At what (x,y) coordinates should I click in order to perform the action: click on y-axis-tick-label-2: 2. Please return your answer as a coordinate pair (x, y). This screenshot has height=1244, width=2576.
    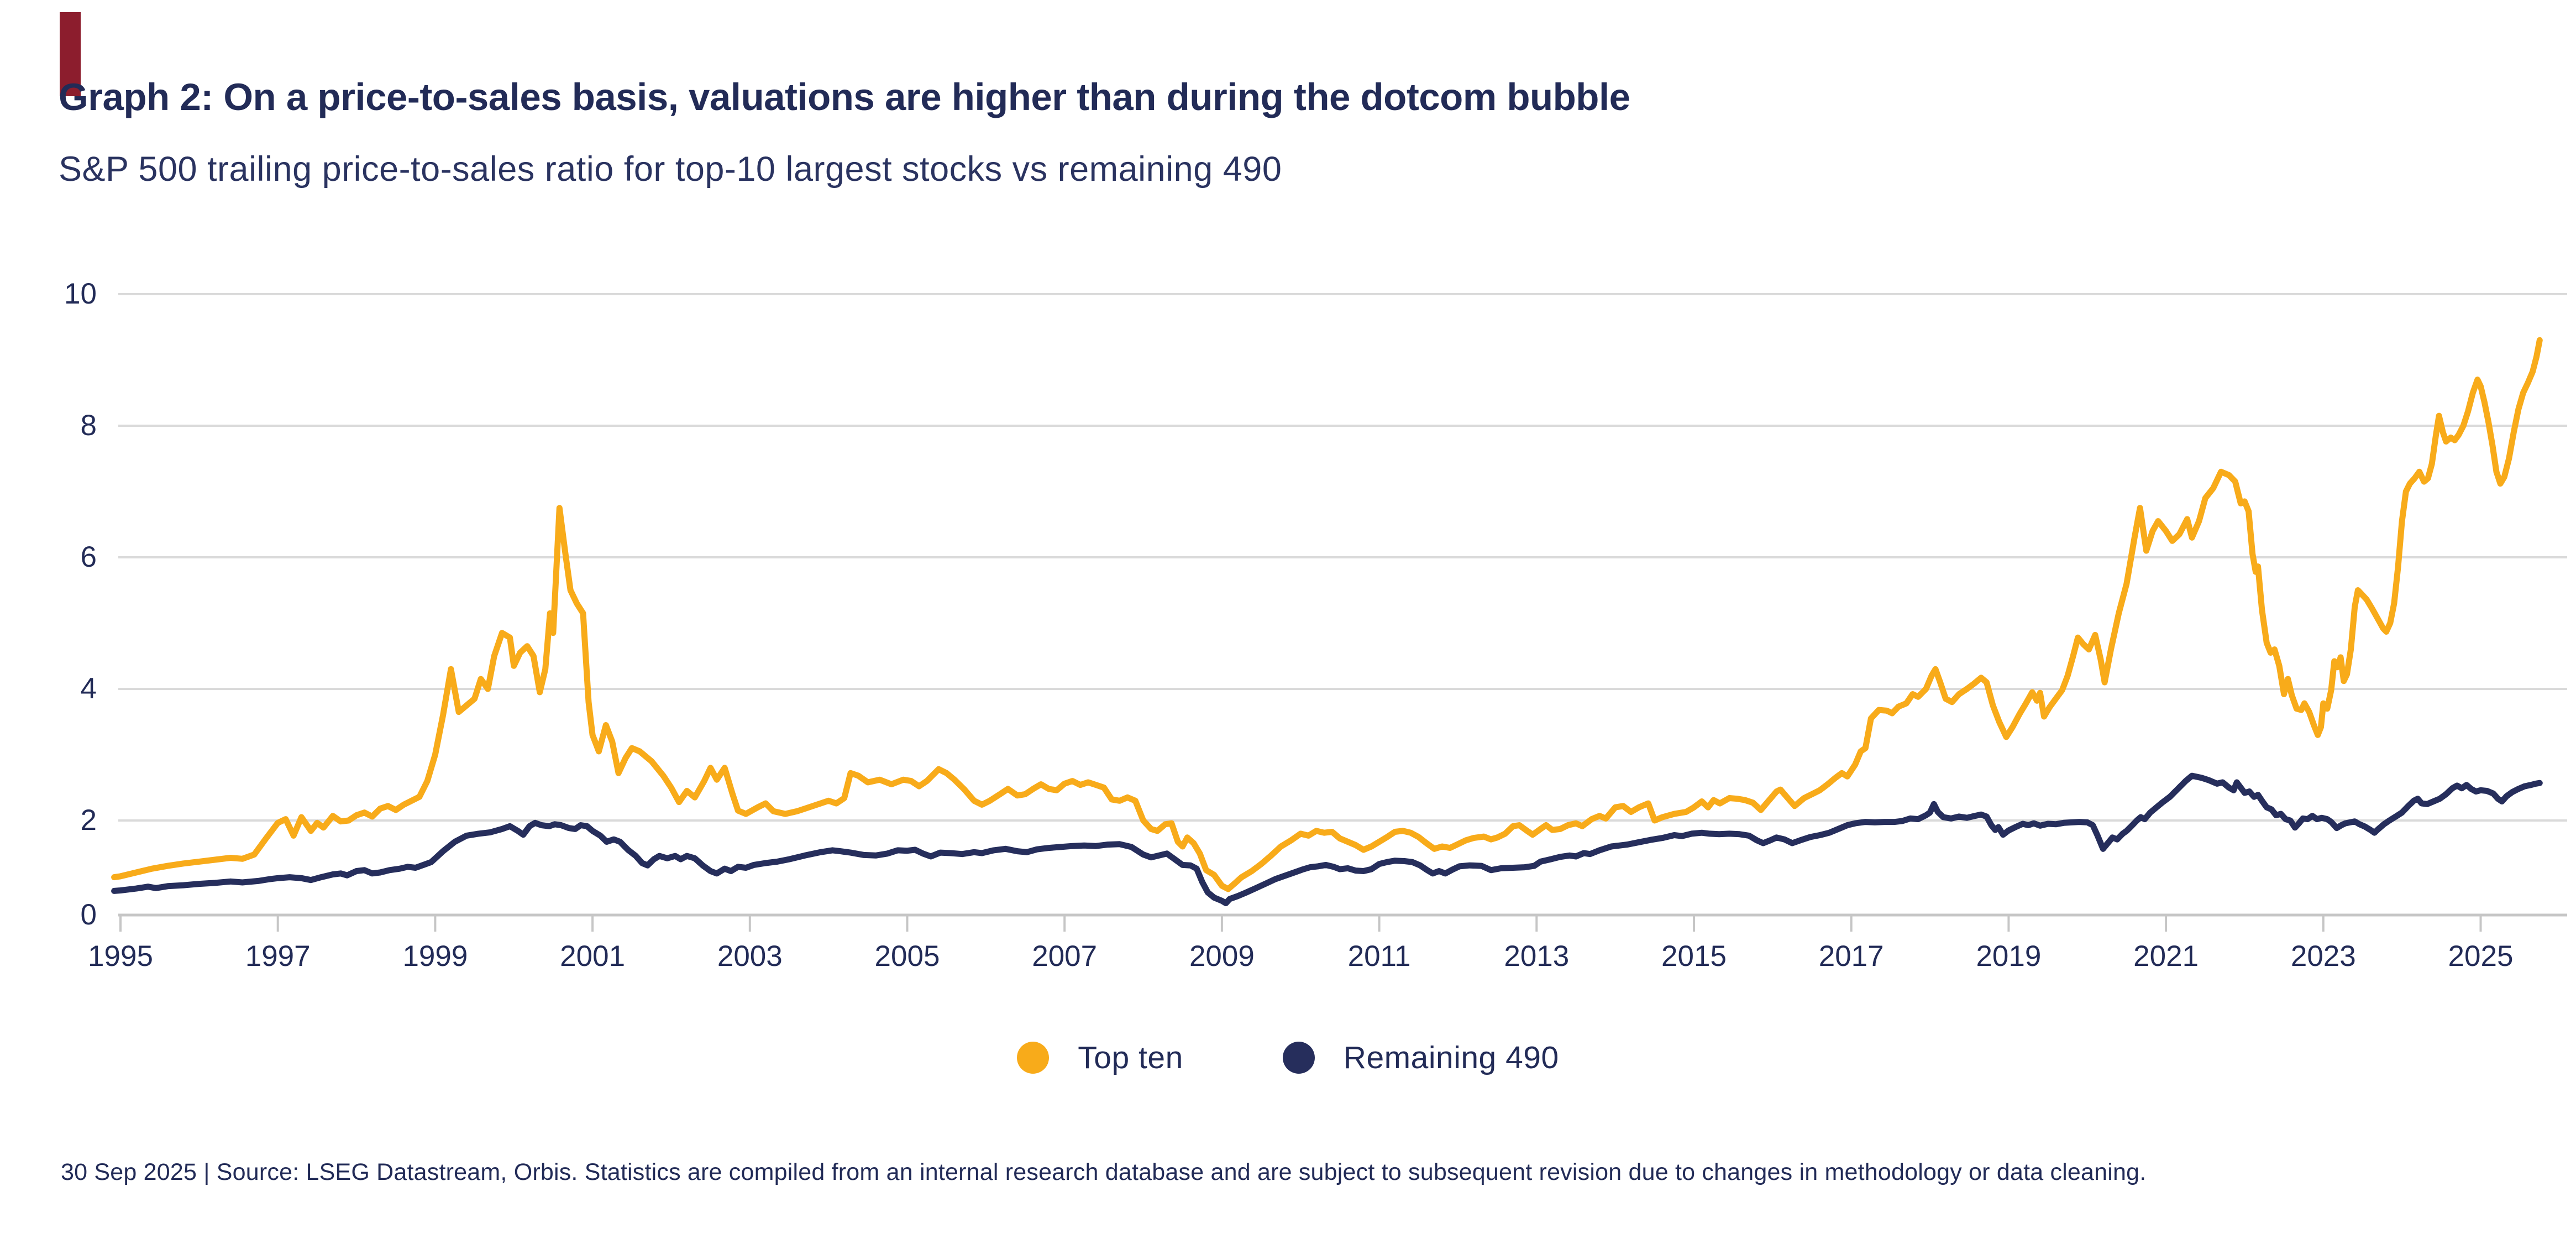
    Looking at the image, I should click on (88, 820).